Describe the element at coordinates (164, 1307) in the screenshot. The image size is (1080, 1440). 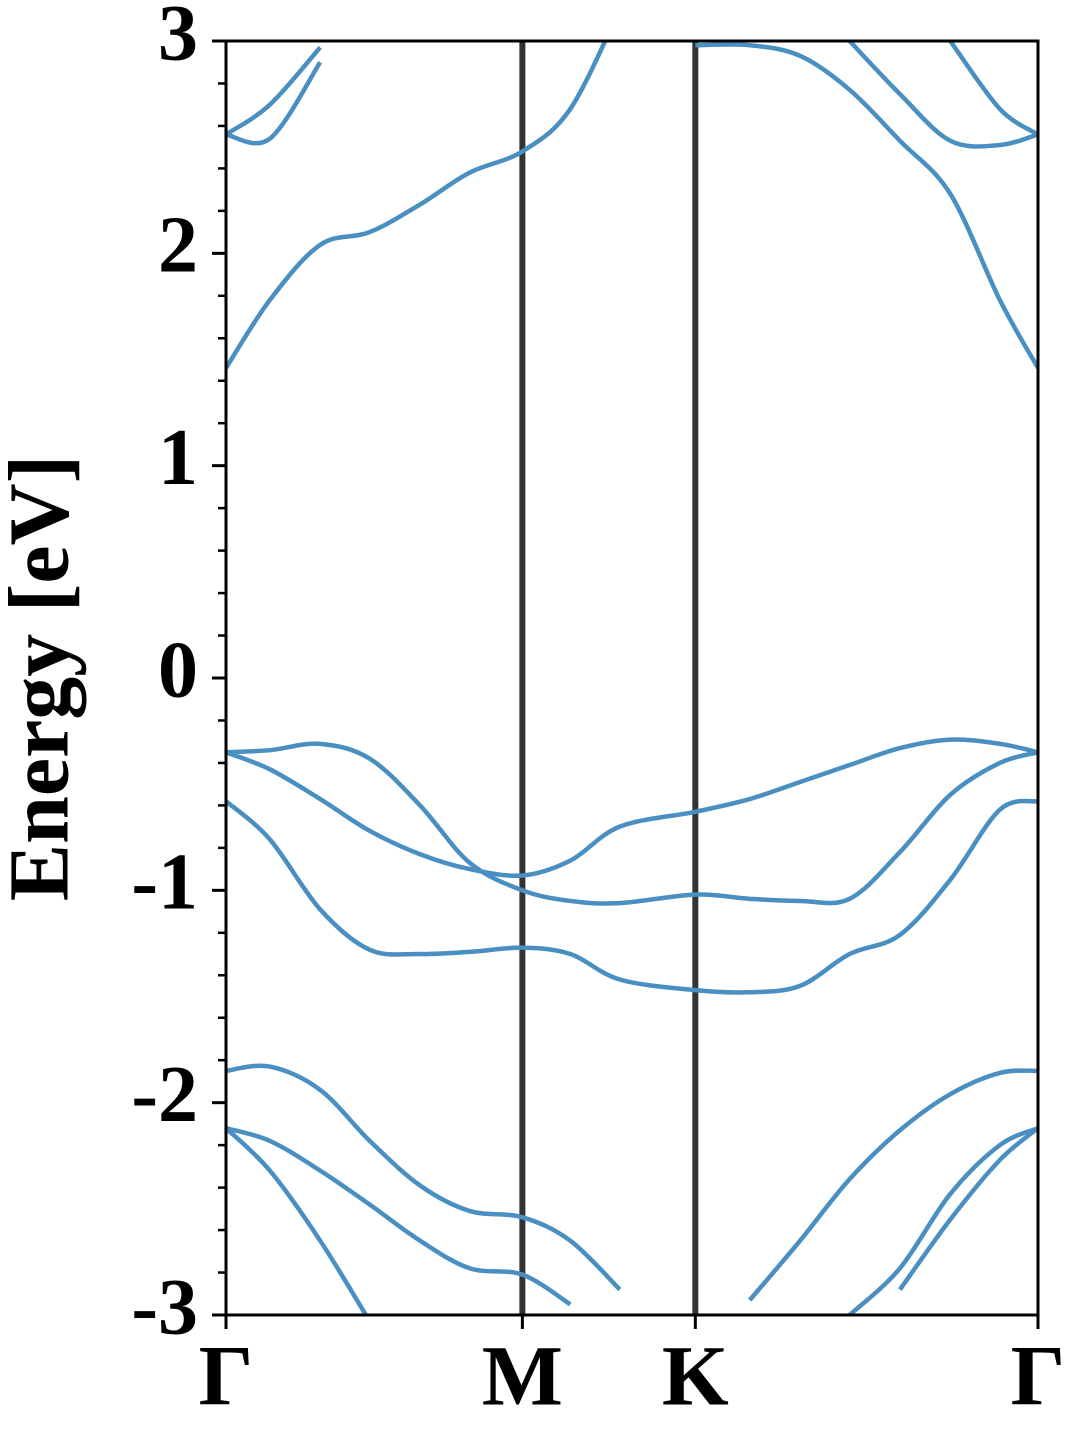
I see `y-tick-label: -3` at that location.